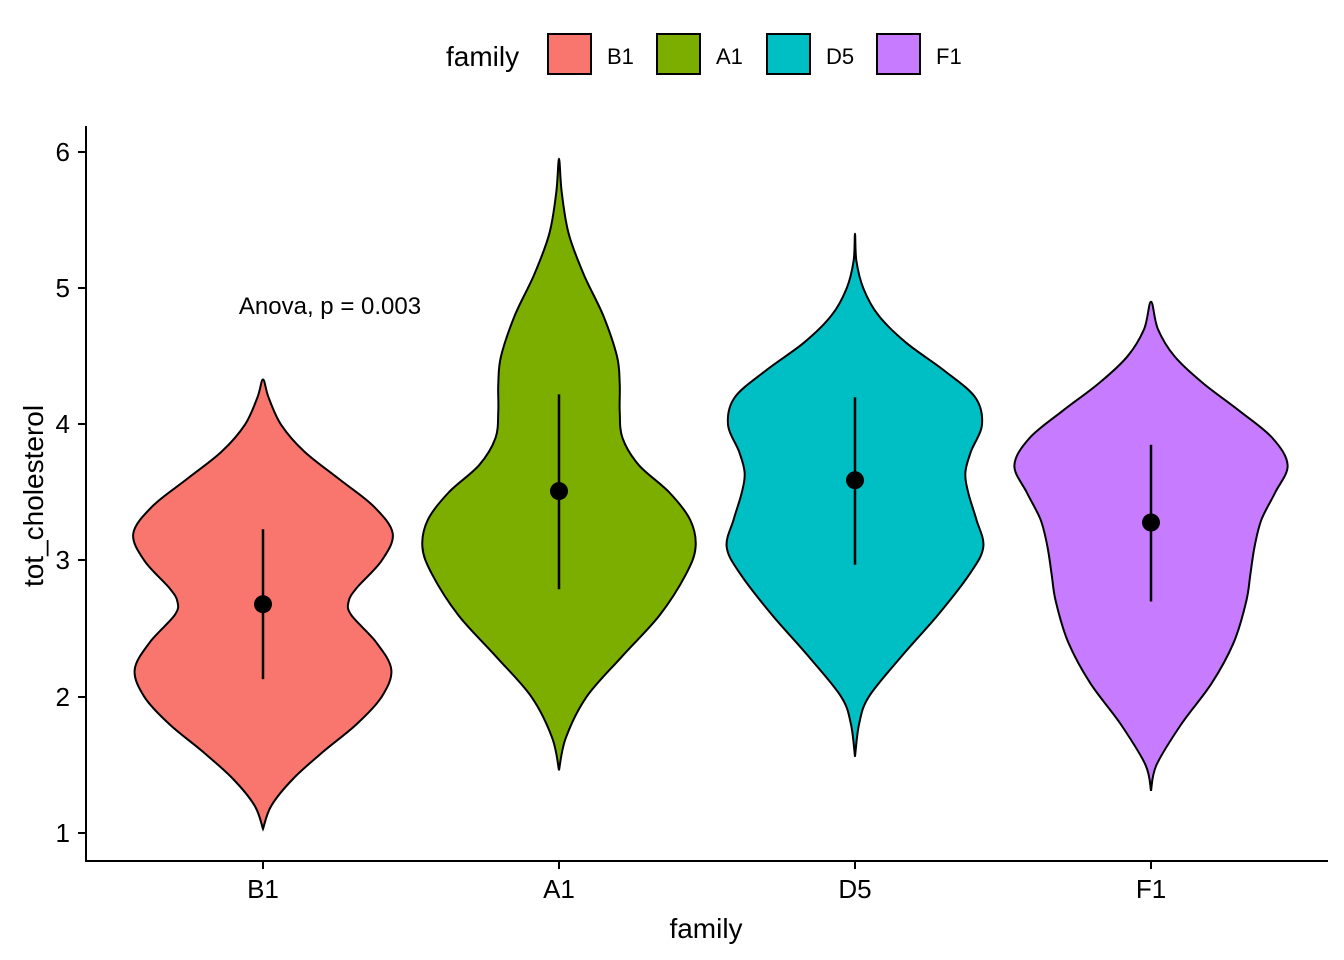 This screenshot has height=960, width=1344. I want to click on legend-item-a1: A1, so click(699, 54).